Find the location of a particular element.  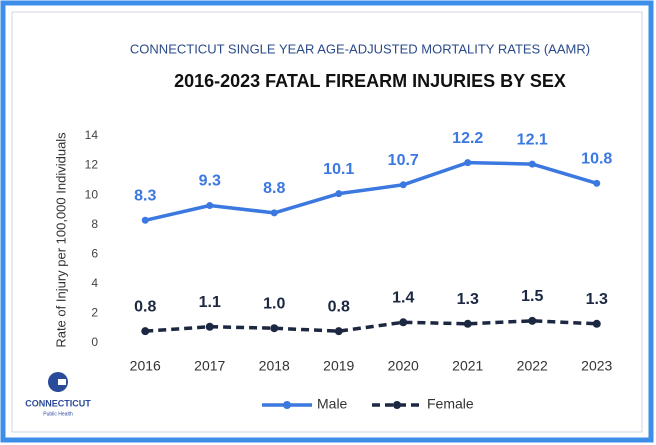

x-tick-label: 2016 is located at coordinates (145, 366).